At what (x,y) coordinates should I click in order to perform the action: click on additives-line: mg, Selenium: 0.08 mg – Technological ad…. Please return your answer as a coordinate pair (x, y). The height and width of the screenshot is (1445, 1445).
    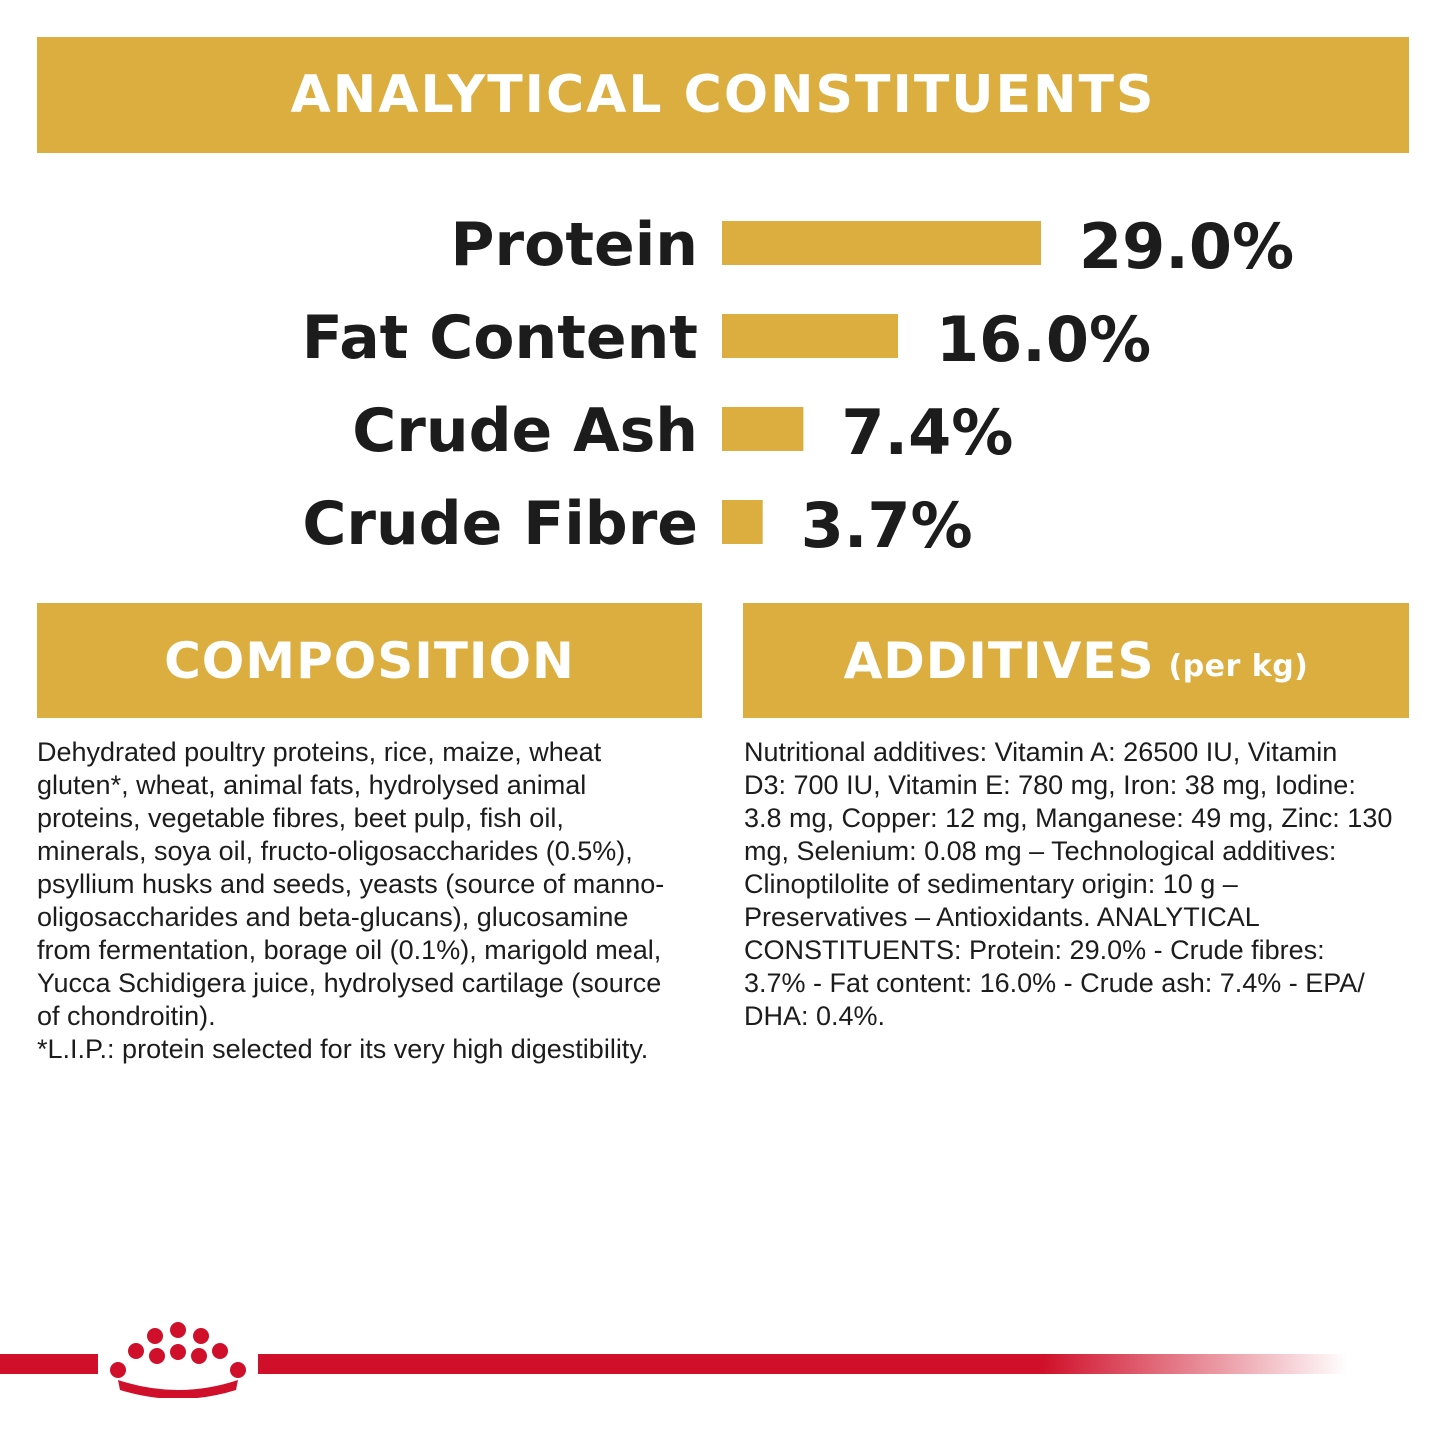
    Looking at the image, I should click on (1040, 851).